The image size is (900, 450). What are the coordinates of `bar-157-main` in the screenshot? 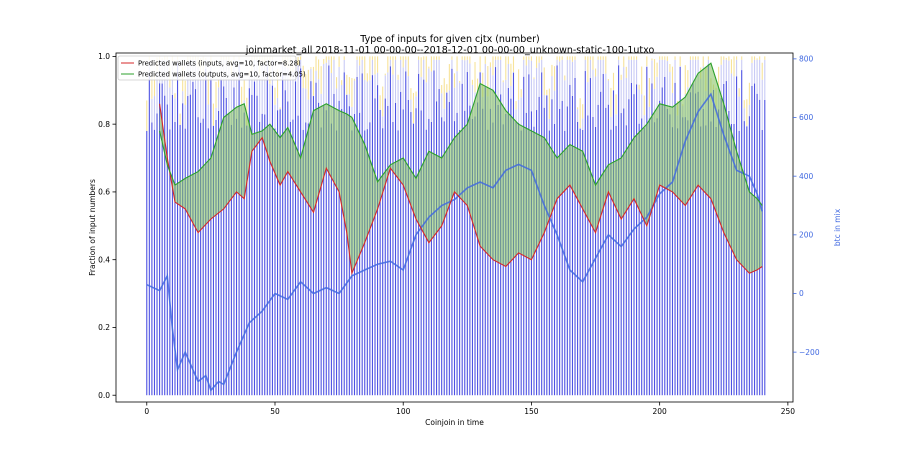 It's located at (549, 263).